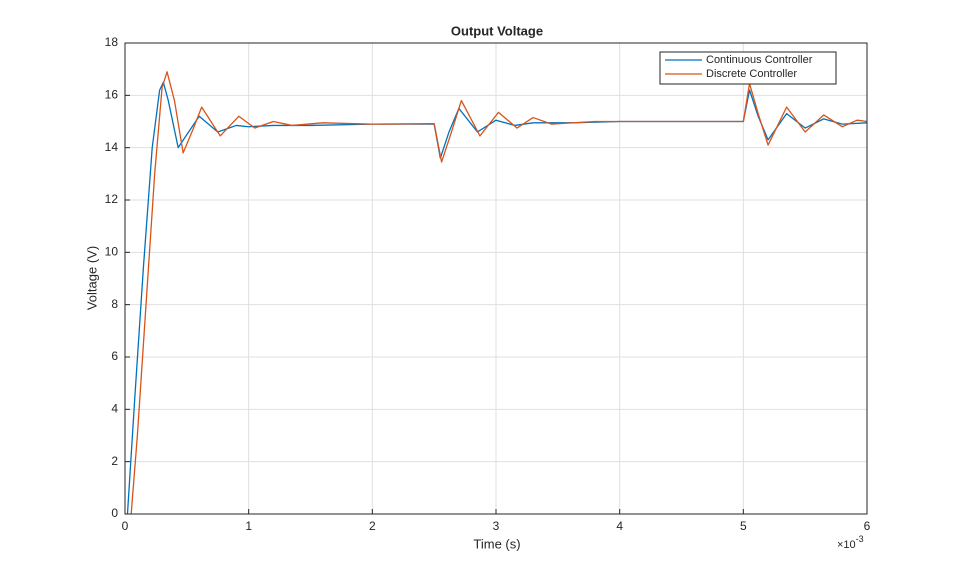  I want to click on y-tick-label: 2, so click(114, 461).